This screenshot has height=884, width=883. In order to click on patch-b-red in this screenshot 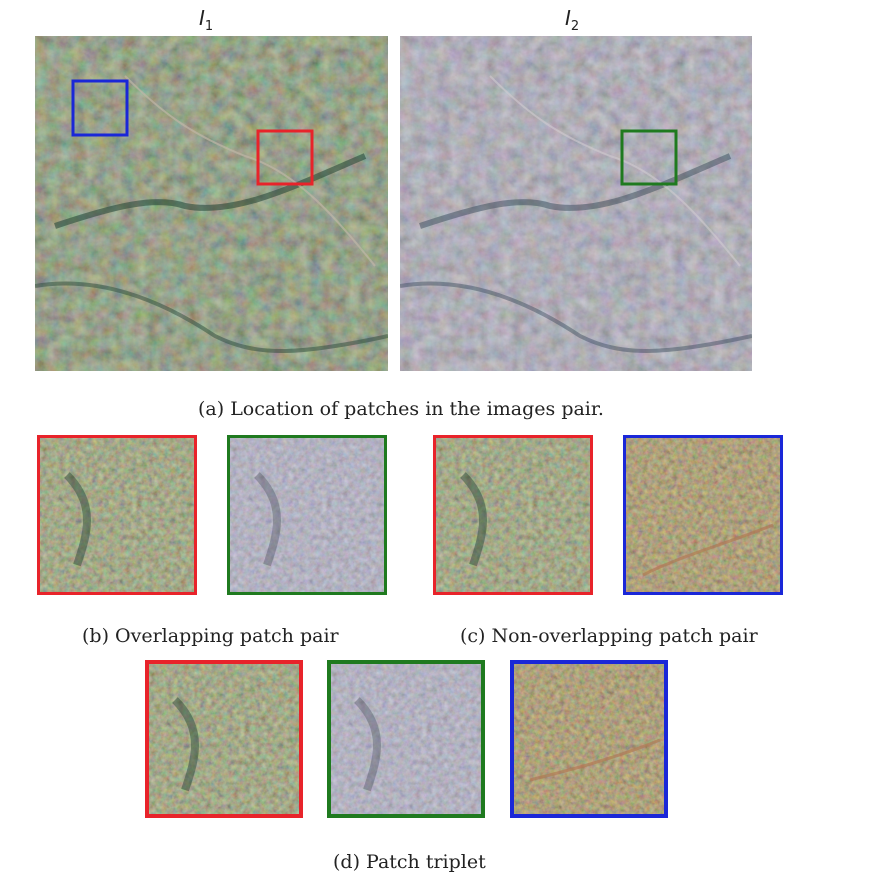, I will do `click(117, 515)`.